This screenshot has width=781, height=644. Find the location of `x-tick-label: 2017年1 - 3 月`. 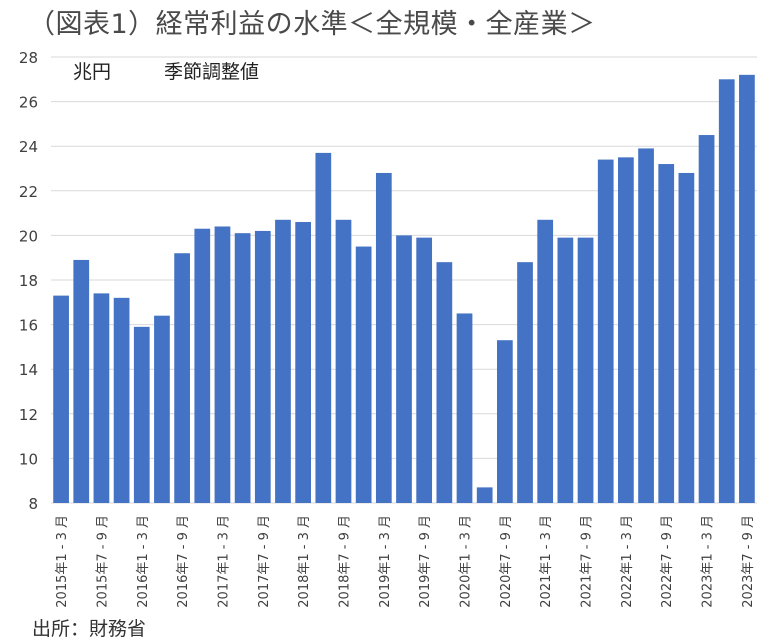

x-tick-label: 2017年1 - 3 月 is located at coordinates (223, 561).